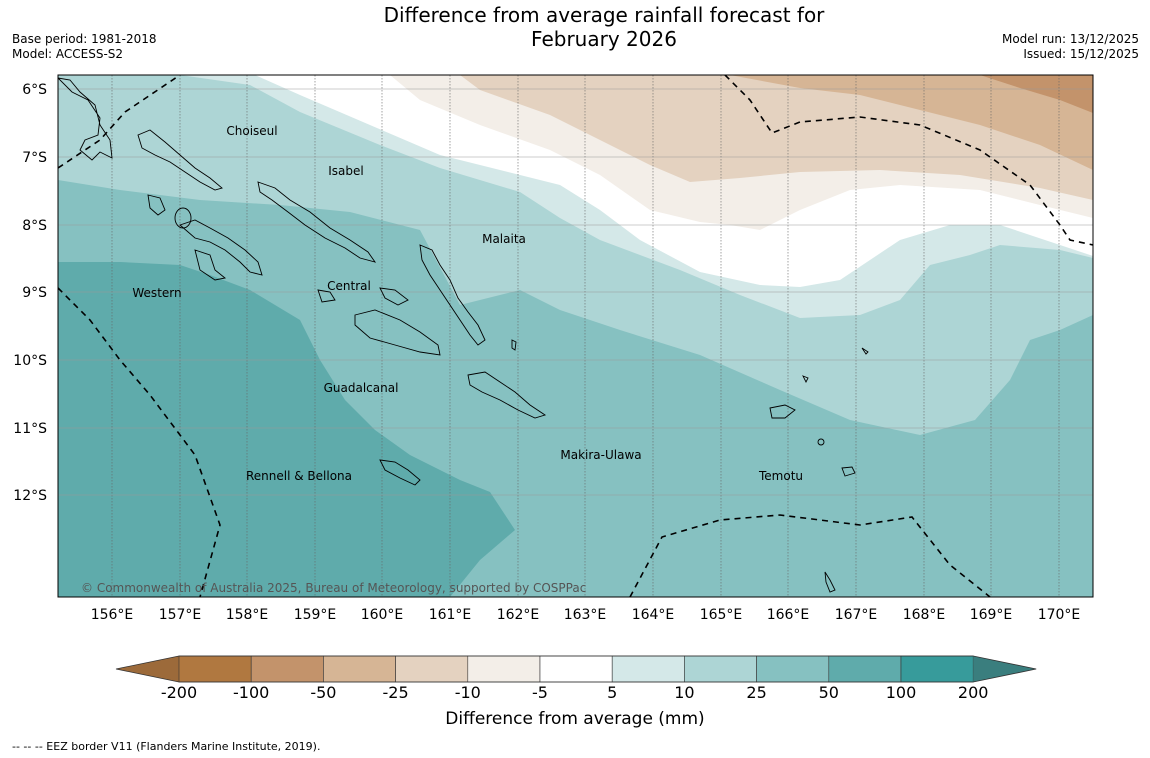 This screenshot has height=758, width=1150. Describe the element at coordinates (911, 122) in the screenshot. I see `band-neg50-neg25` at that location.